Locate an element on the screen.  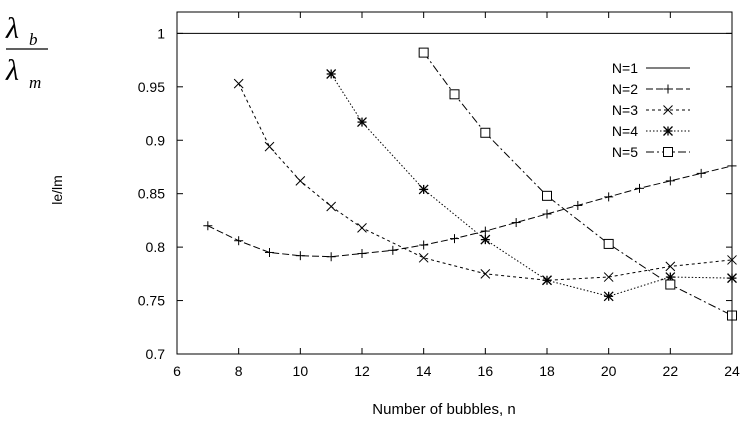
legend-label: N=5 is located at coordinates (625, 152).